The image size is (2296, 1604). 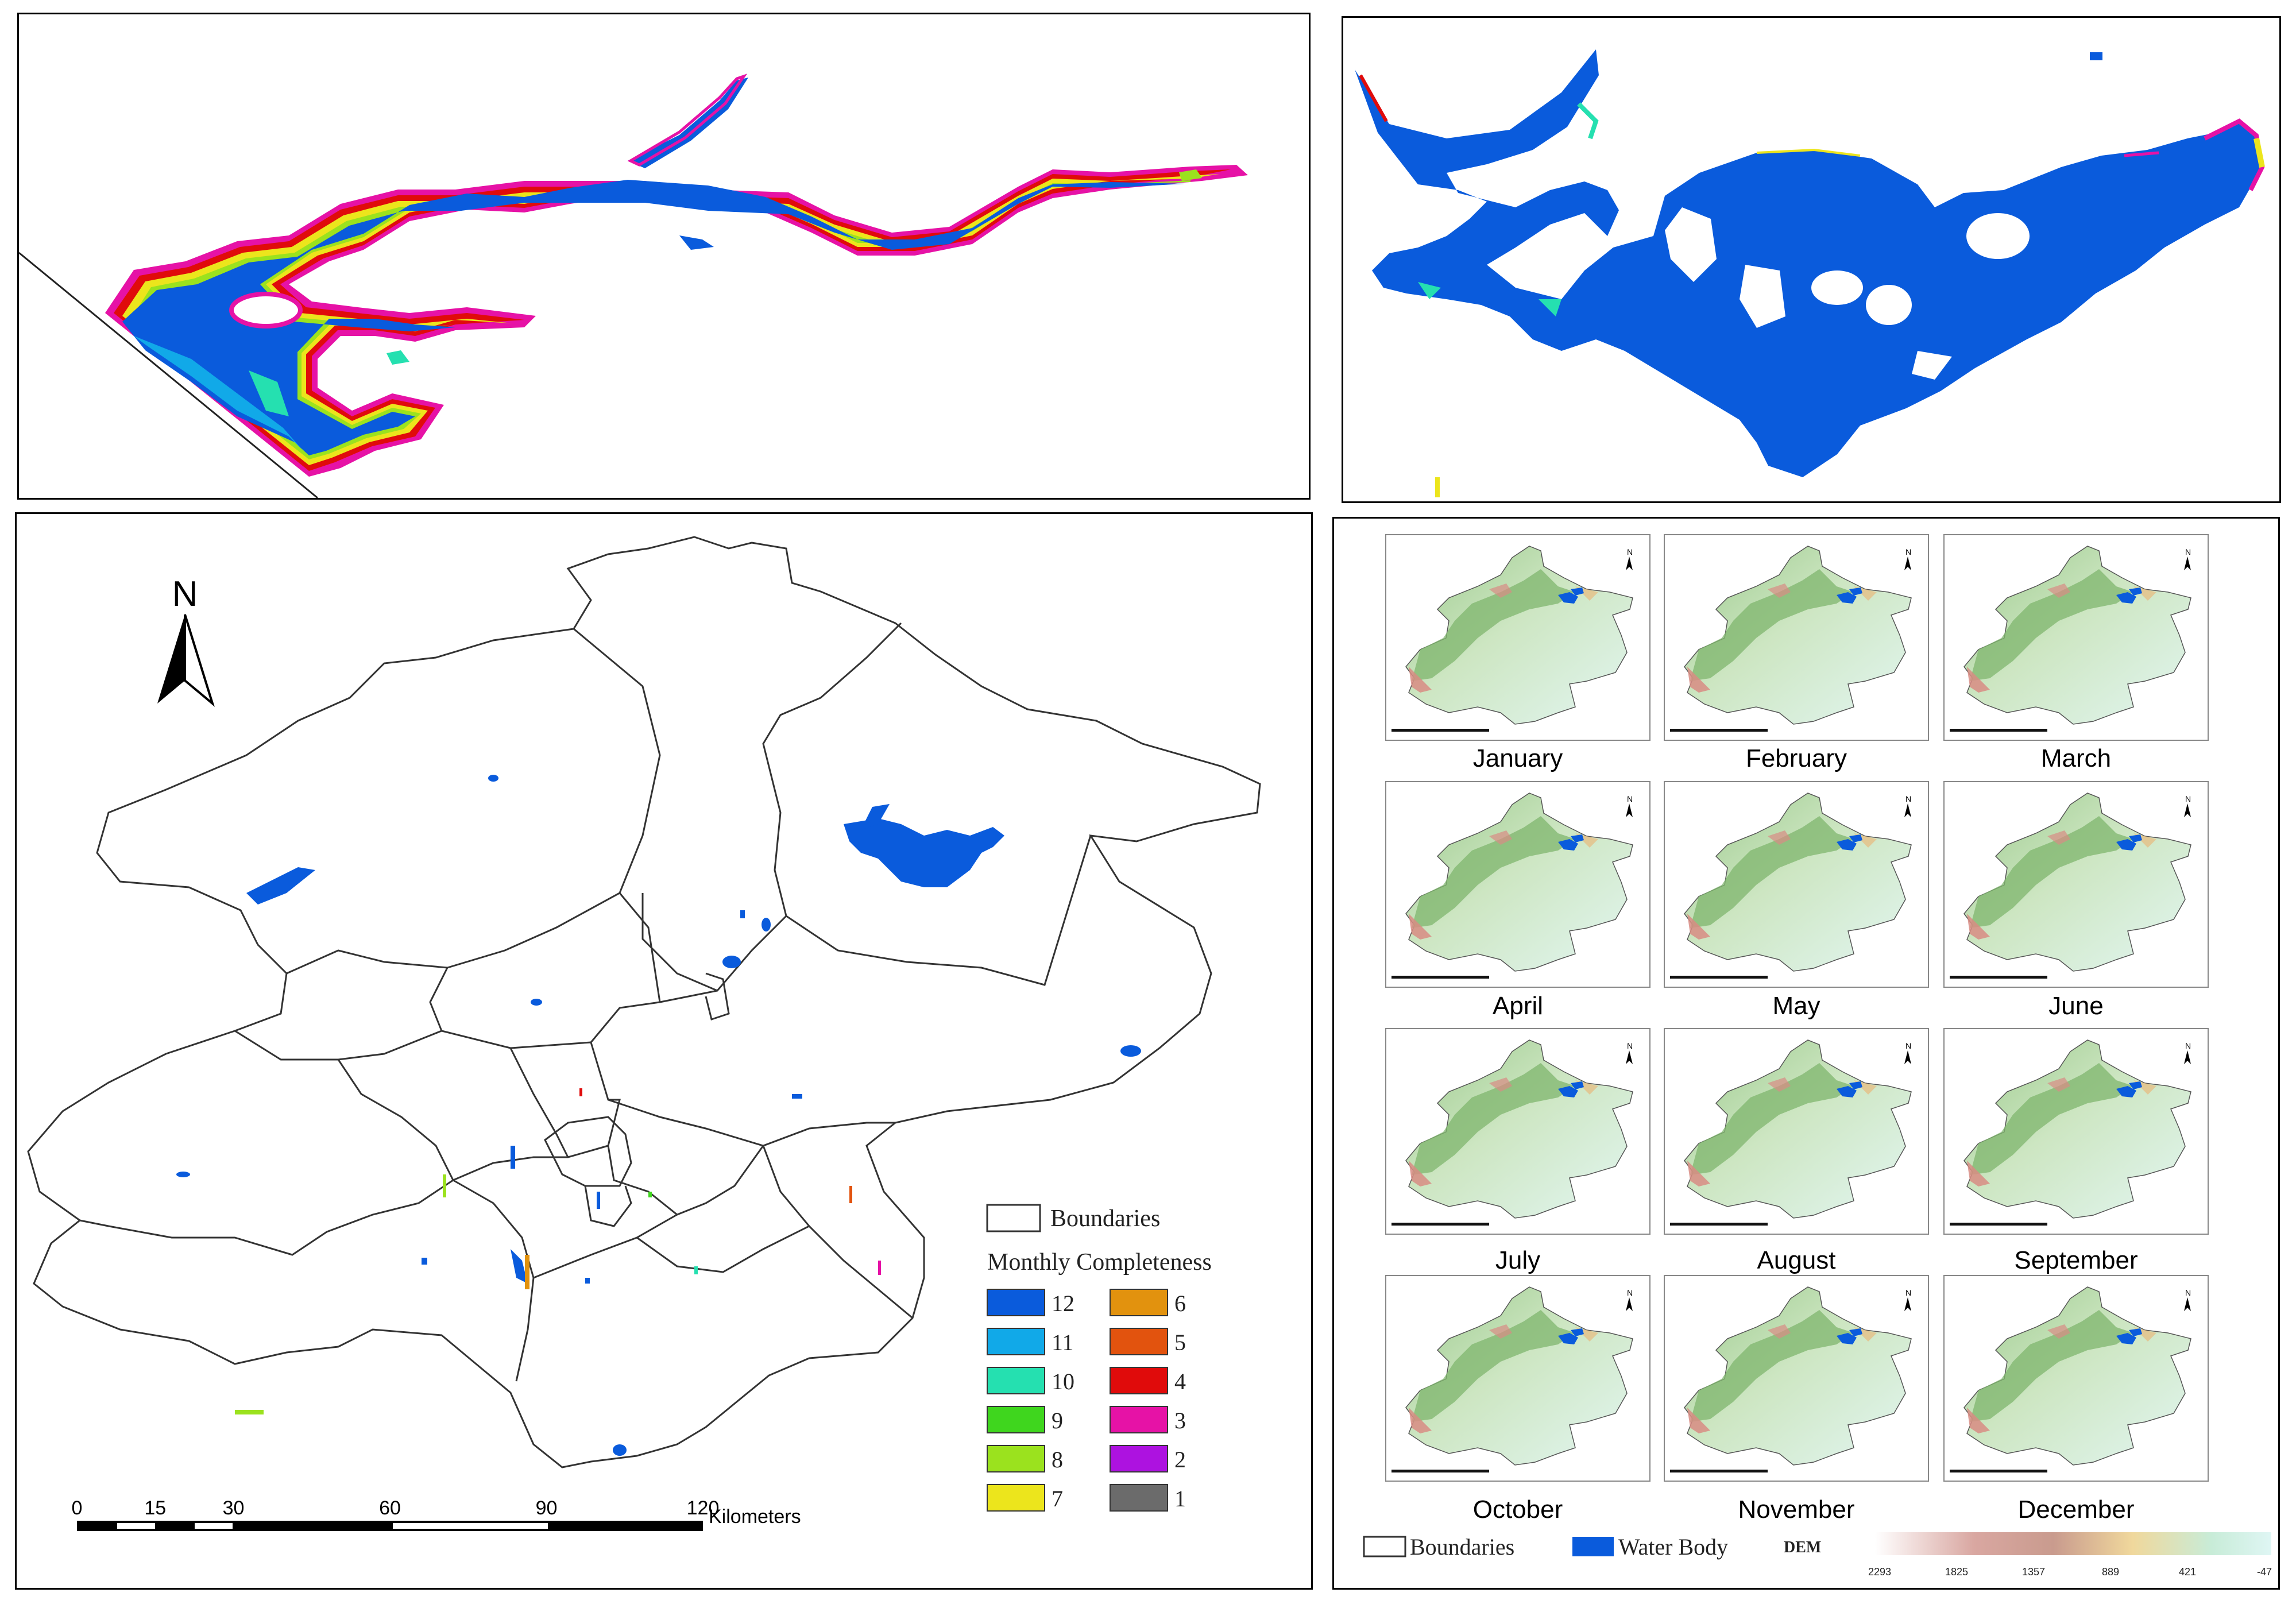 What do you see at coordinates (1013, 1218) in the screenshot?
I see `legend-boundaries-swatch` at bounding box center [1013, 1218].